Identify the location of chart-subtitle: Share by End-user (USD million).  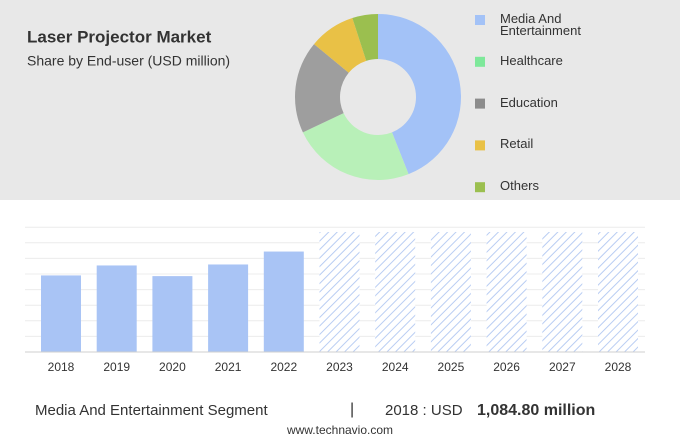
(128, 61).